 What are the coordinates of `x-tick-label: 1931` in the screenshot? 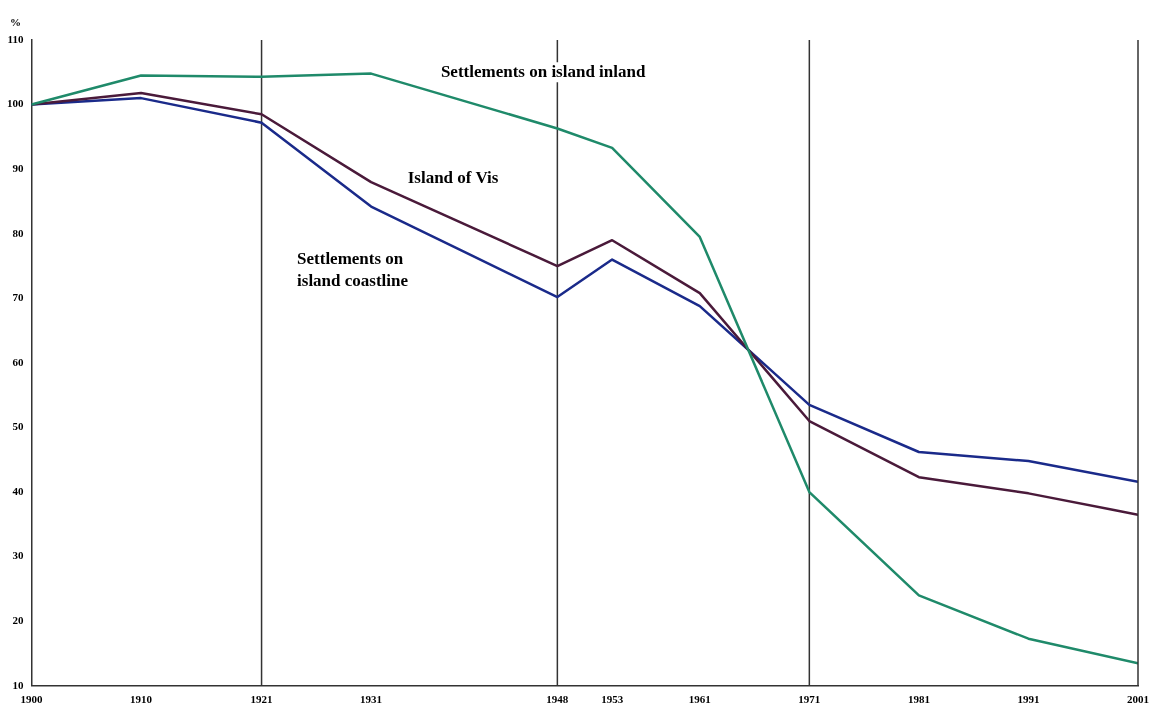 It's located at (371, 699).